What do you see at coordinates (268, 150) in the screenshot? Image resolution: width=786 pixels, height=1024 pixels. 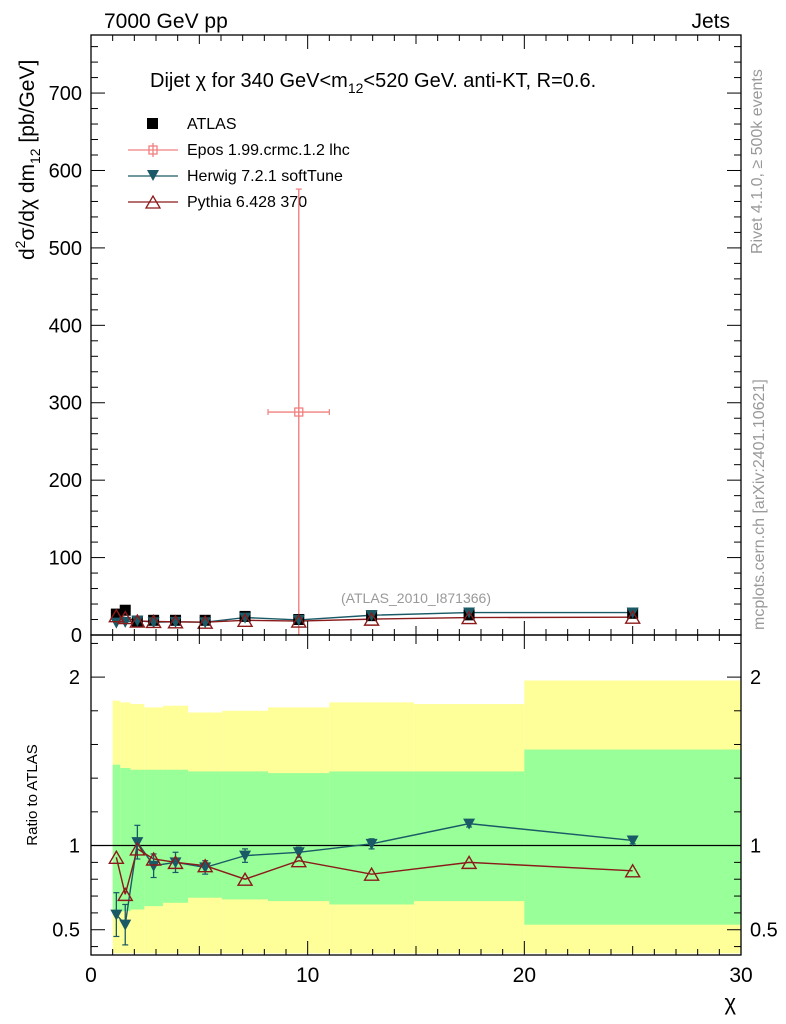 I see `legend-label-epos: Epos 1.99.crmc.1.2 lhc` at bounding box center [268, 150].